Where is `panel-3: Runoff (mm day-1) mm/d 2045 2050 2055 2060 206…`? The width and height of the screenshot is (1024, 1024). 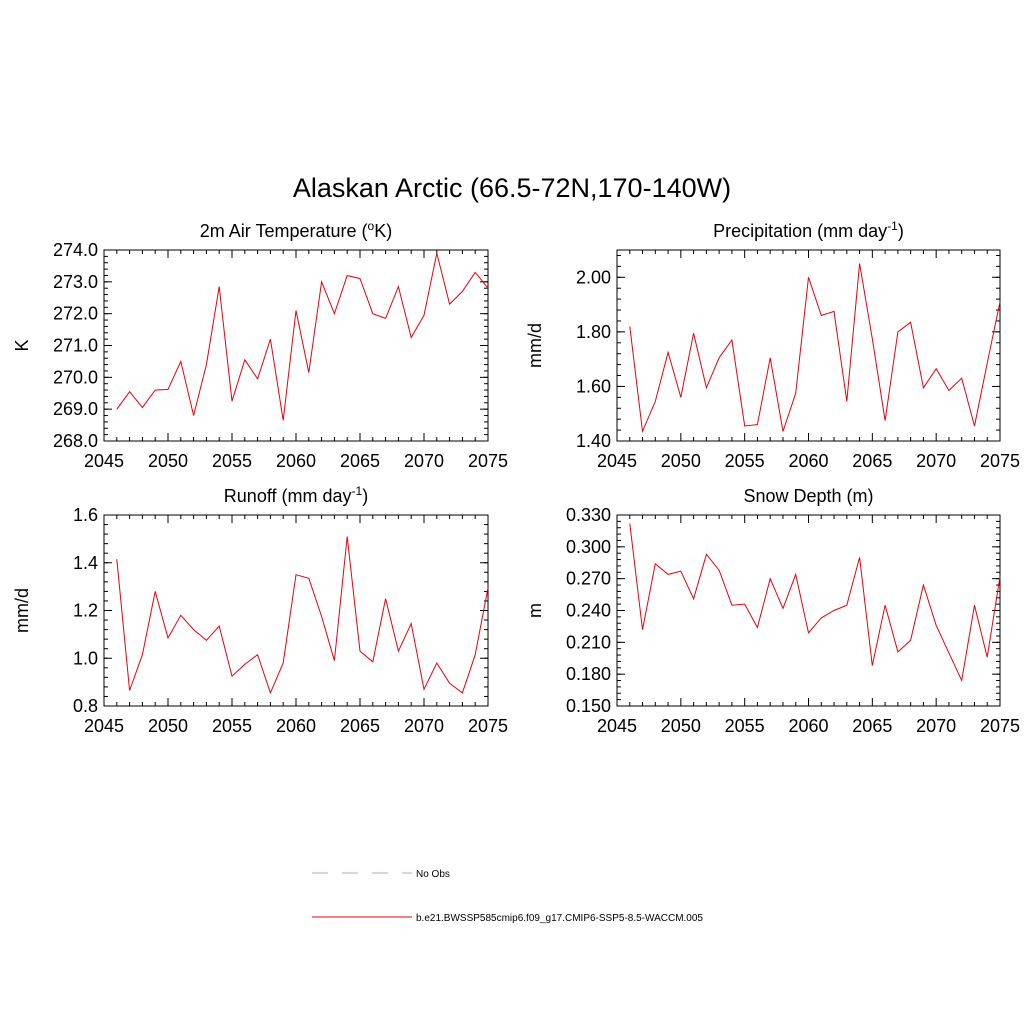
panel-3: Runoff (mm day-1) mm/d 2045 2050 2055 2060 206… is located at coordinates (260, 610).